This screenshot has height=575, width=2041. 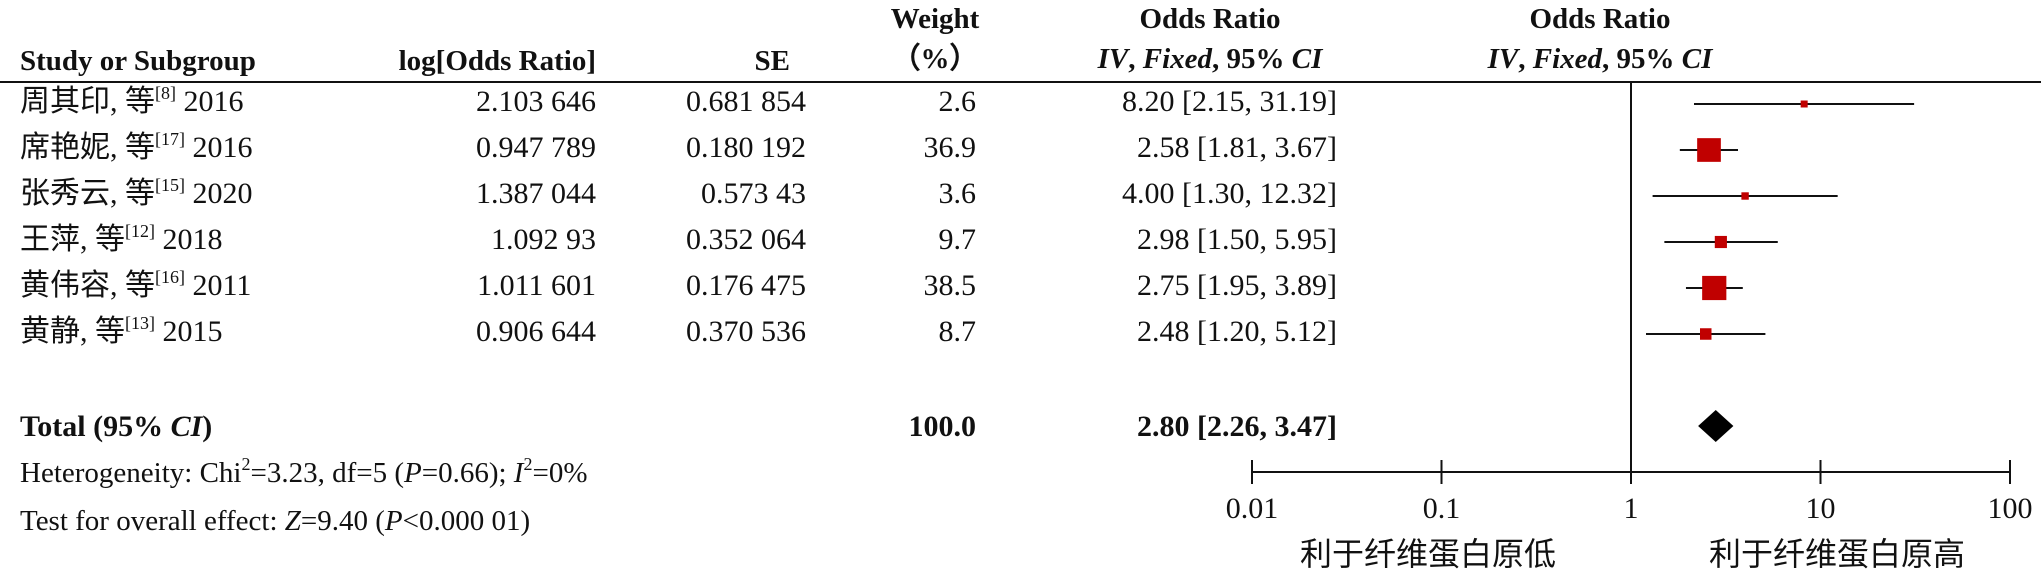 I want to click on study-name: 黄伟容, 等[16] 2011, so click(x=136, y=284).